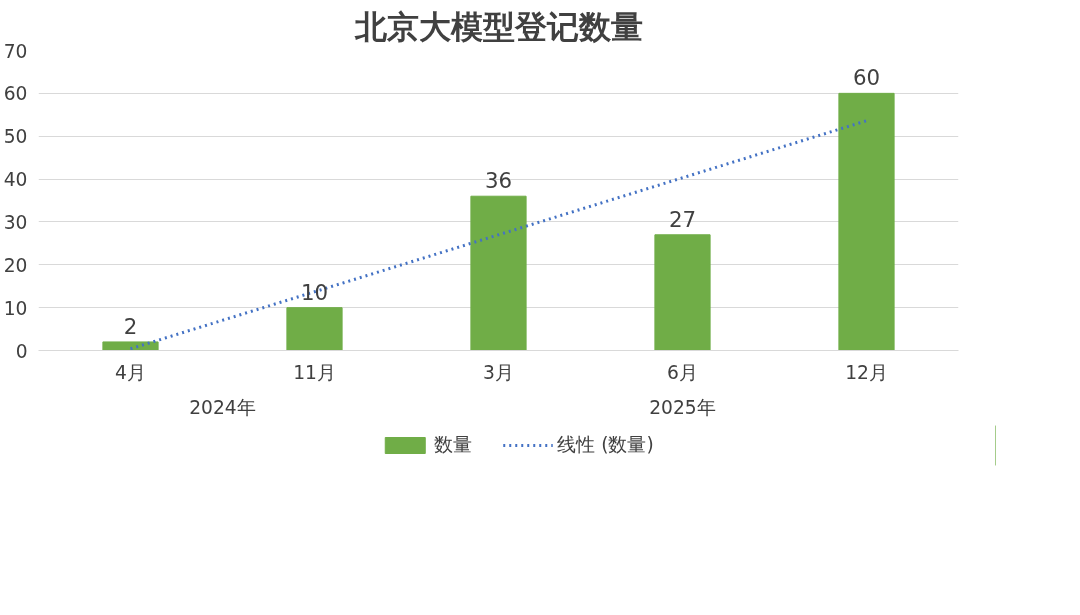 This screenshot has width=1080, height=615. Describe the element at coordinates (15, 51) in the screenshot. I see `y-tick-label: 70` at that location.